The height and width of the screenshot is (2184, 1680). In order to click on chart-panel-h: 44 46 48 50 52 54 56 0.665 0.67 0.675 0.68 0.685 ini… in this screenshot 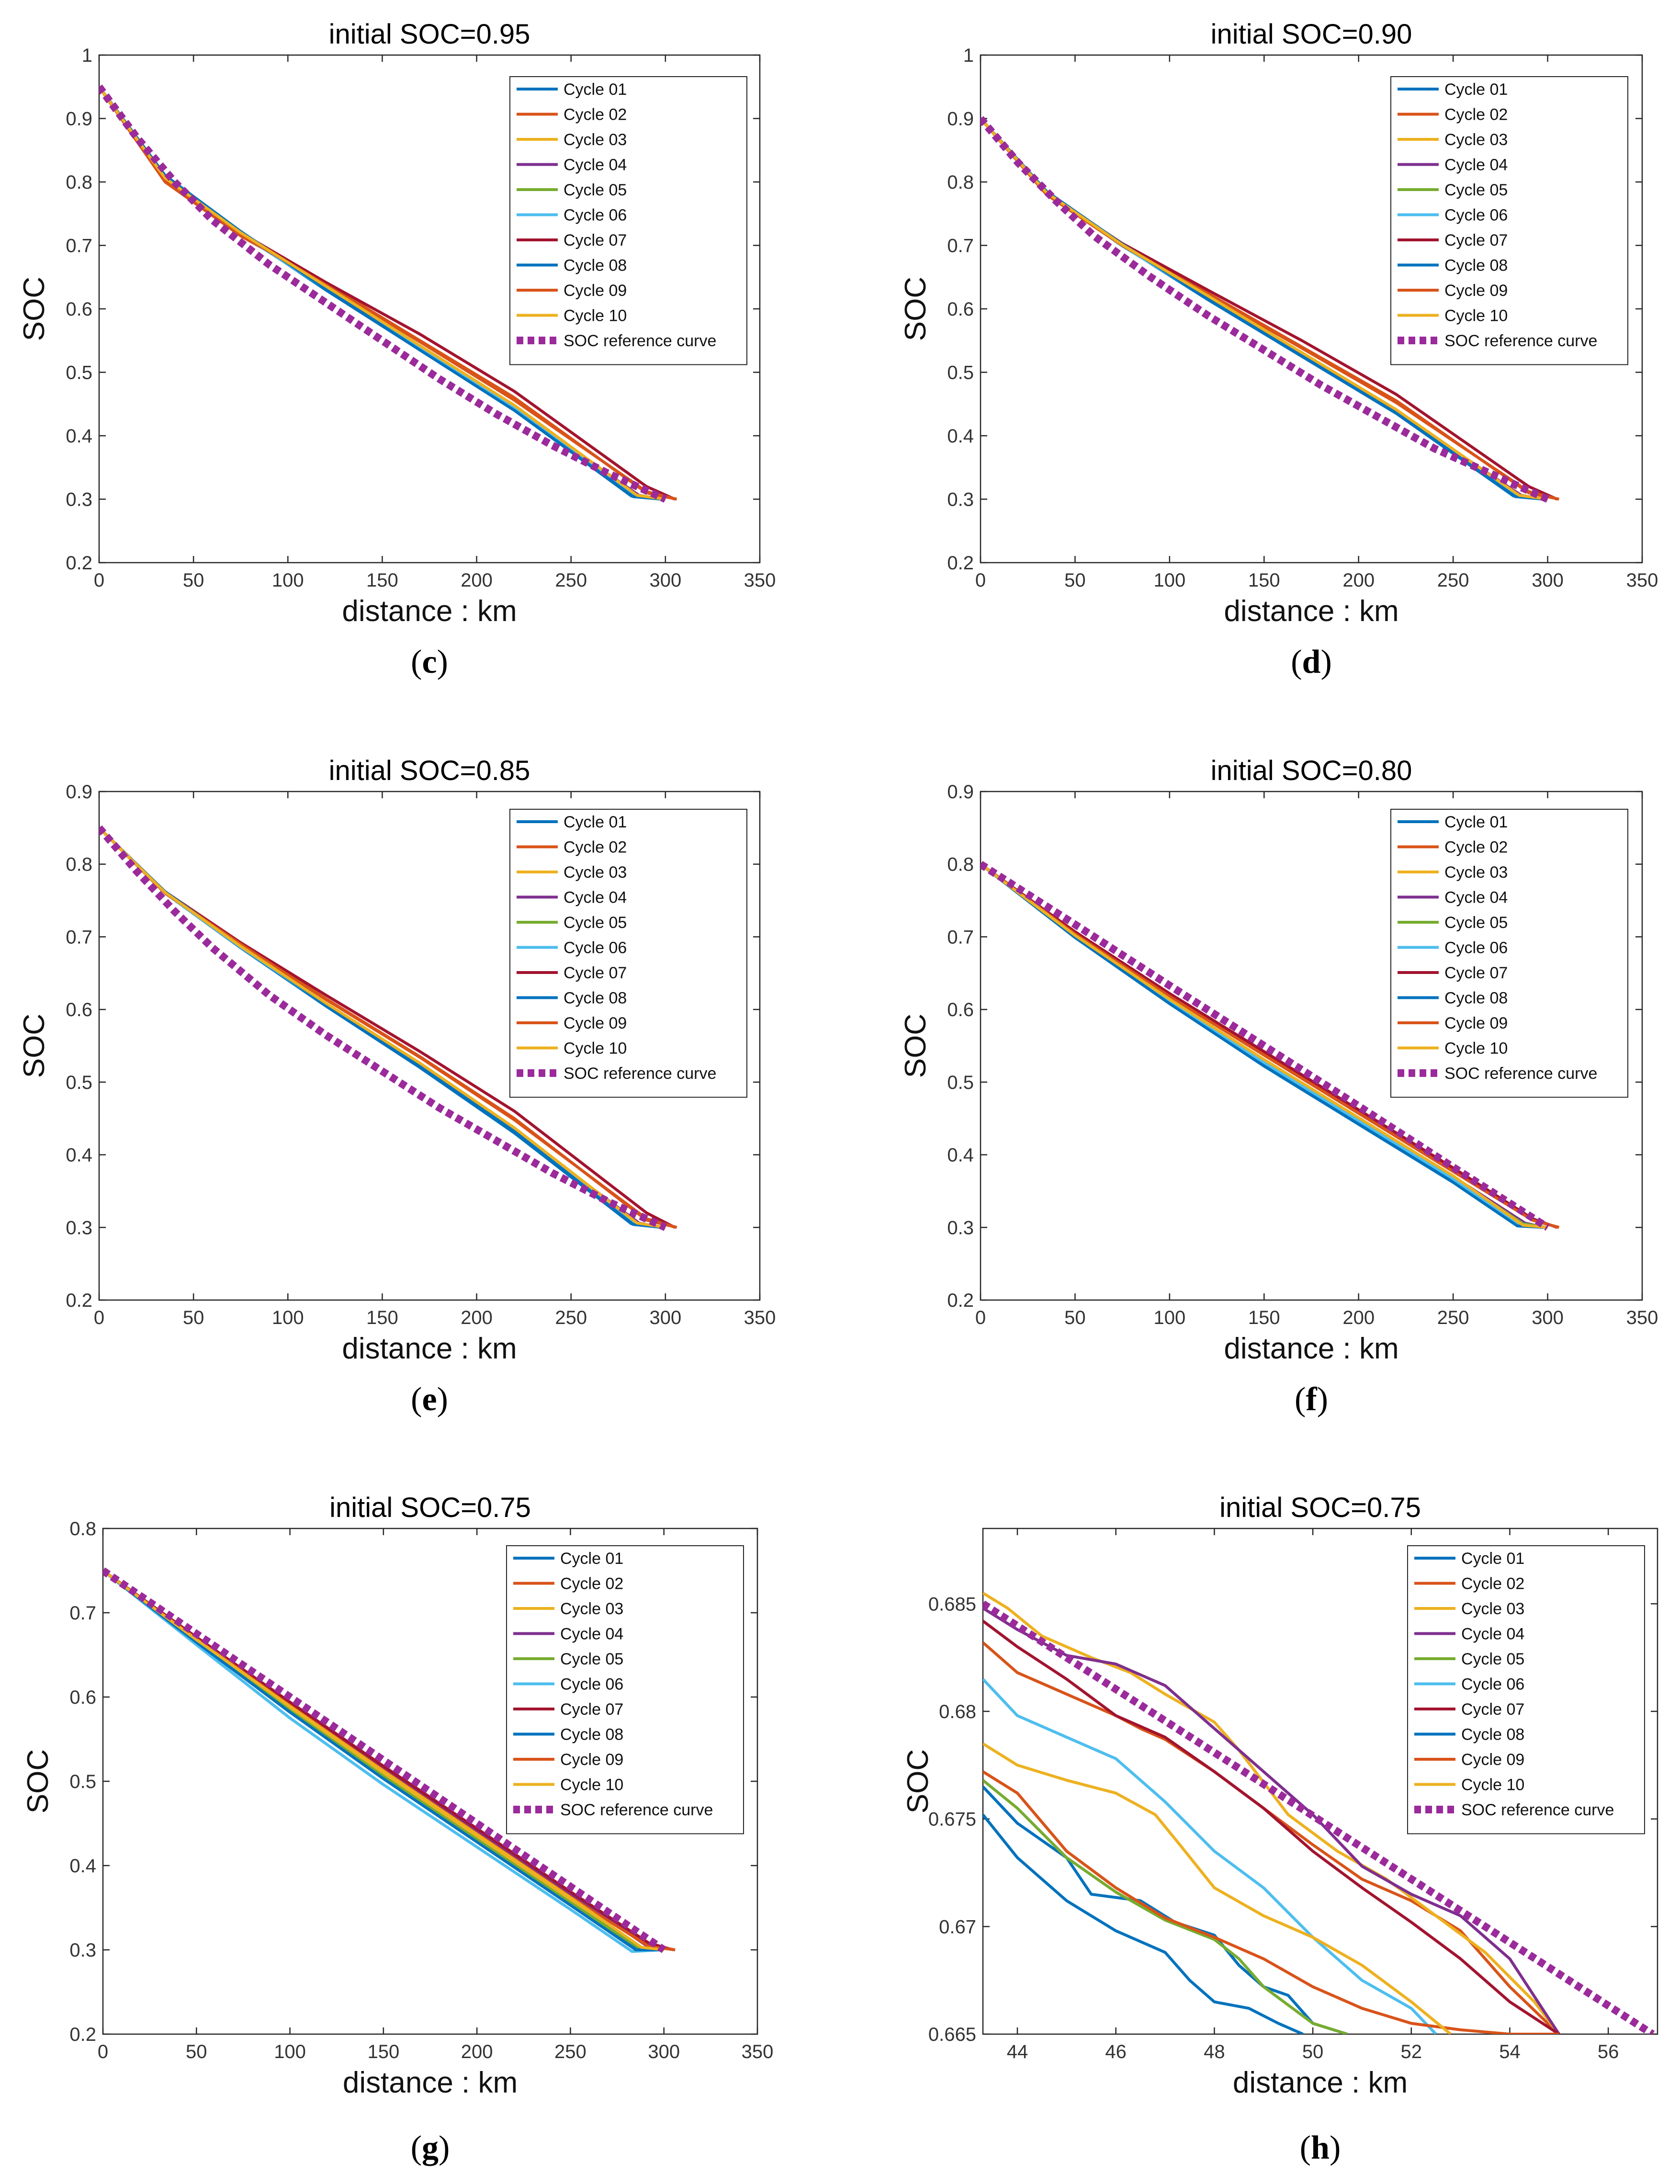, I will do `click(1280, 1829)`.